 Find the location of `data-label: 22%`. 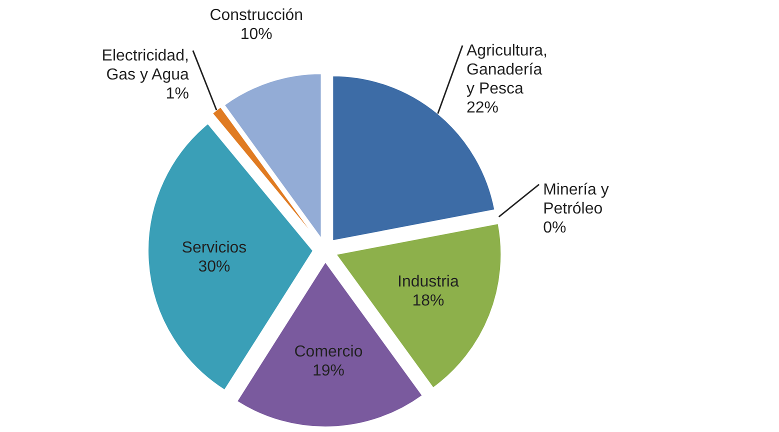

data-label: 22% is located at coordinates (482, 107).